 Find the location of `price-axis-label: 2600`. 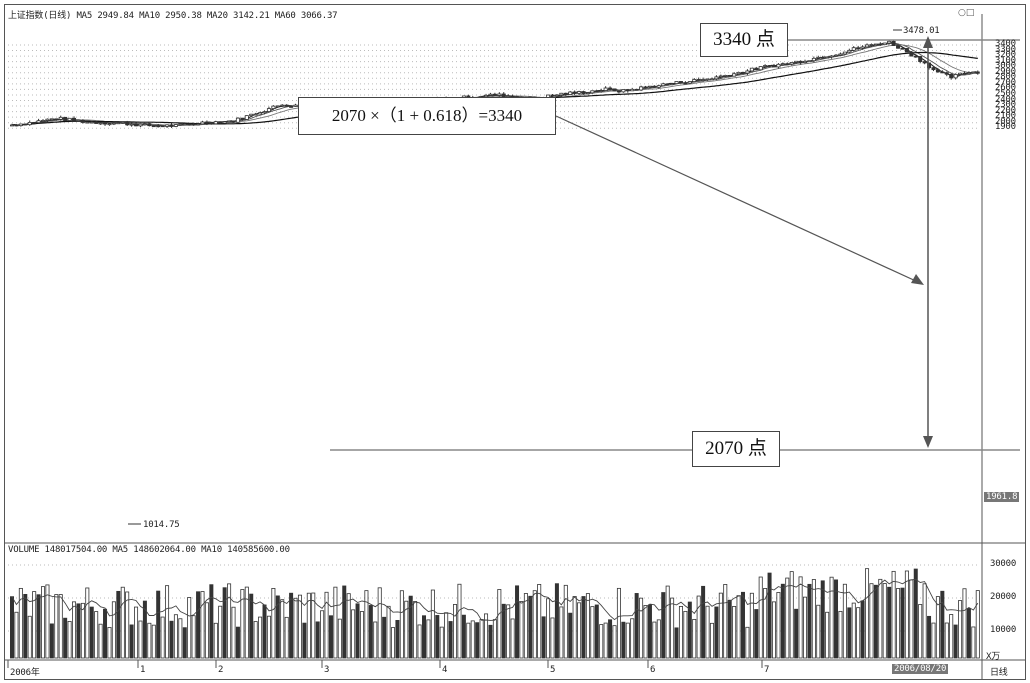

price-axis-label: 2600 is located at coordinates (1005, 88).